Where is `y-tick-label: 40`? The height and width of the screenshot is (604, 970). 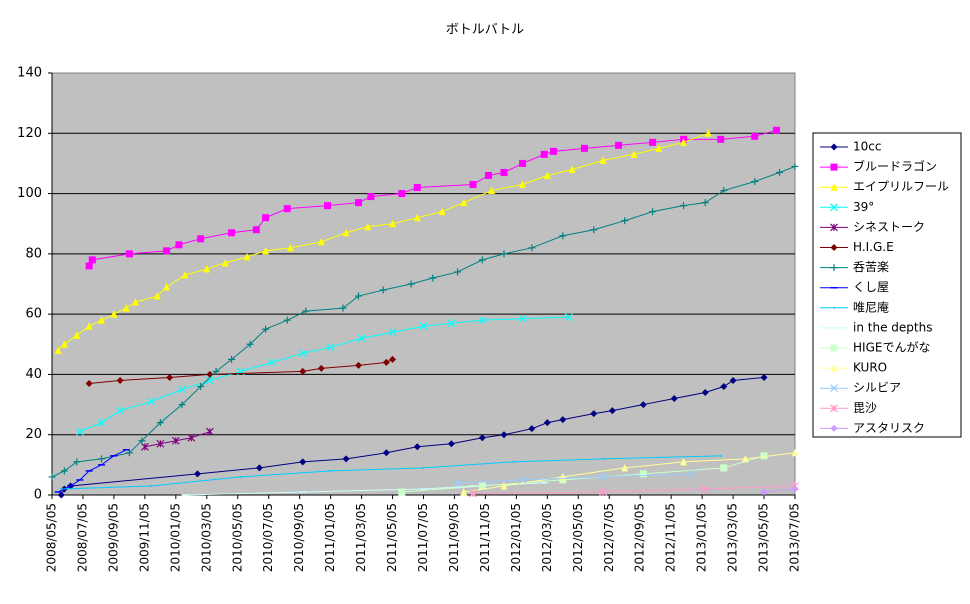 y-tick-label: 40 is located at coordinates (33, 374).